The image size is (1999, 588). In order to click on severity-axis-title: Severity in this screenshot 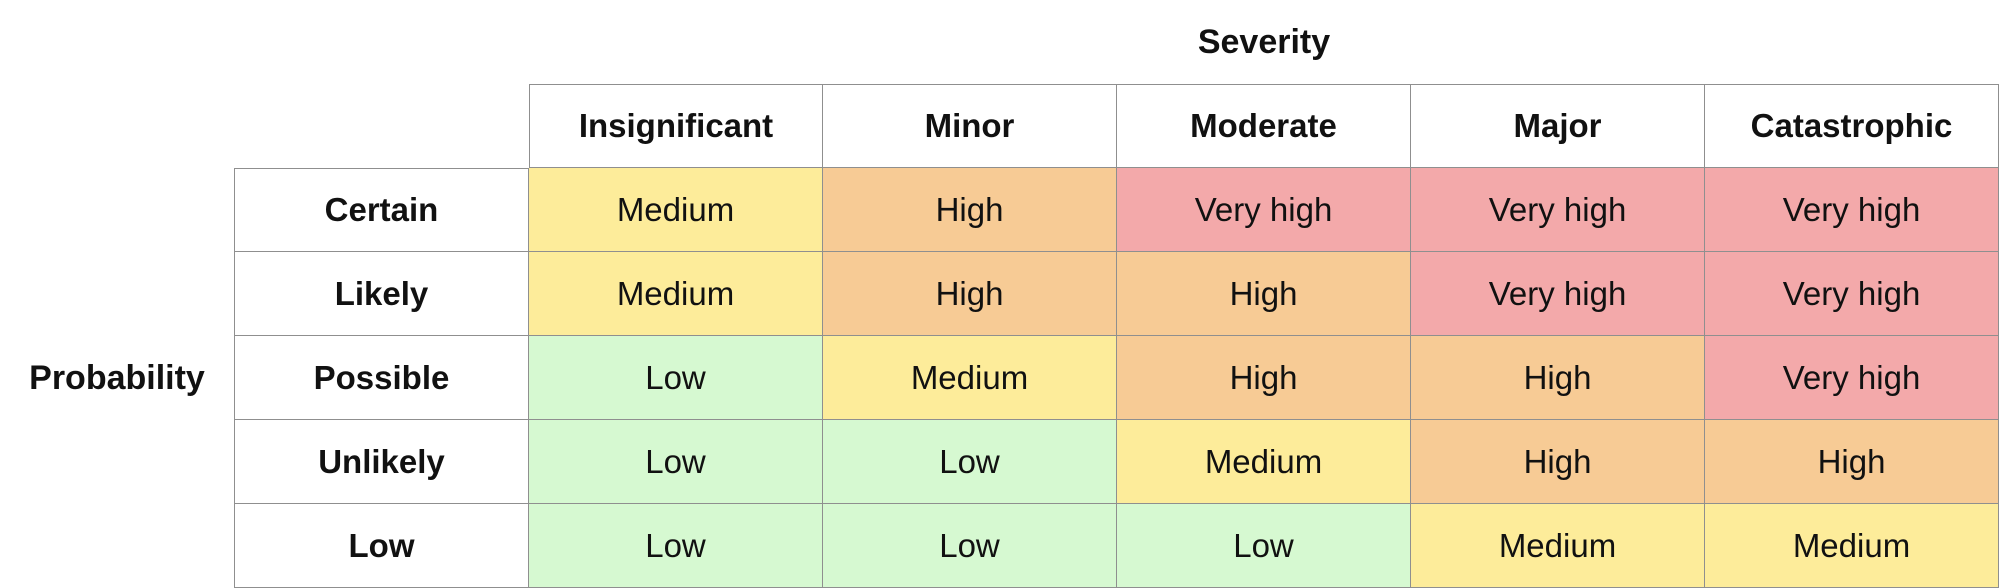, I will do `click(1264, 41)`.